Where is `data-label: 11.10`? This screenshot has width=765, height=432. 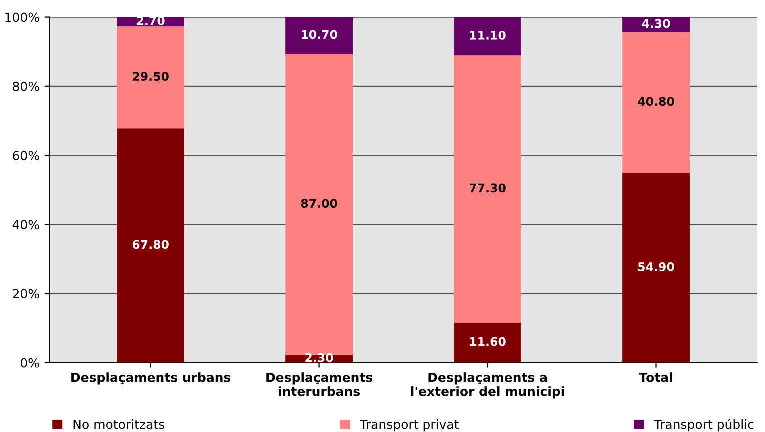 data-label: 11.10 is located at coordinates (488, 35).